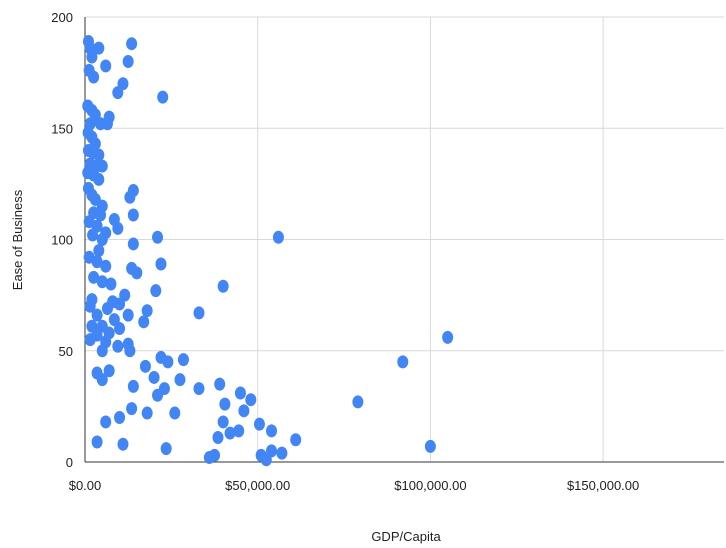 The height and width of the screenshot is (548, 726). Describe the element at coordinates (85, 485) in the screenshot. I see `x-tick-label: $0.00` at that location.